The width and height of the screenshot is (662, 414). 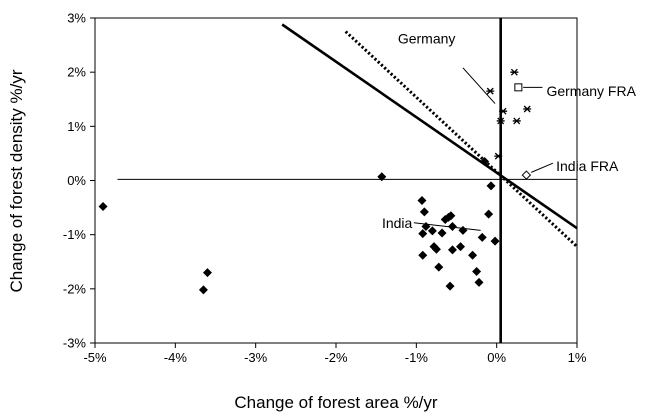 I want to click on open-square-marker, so click(x=518, y=87).